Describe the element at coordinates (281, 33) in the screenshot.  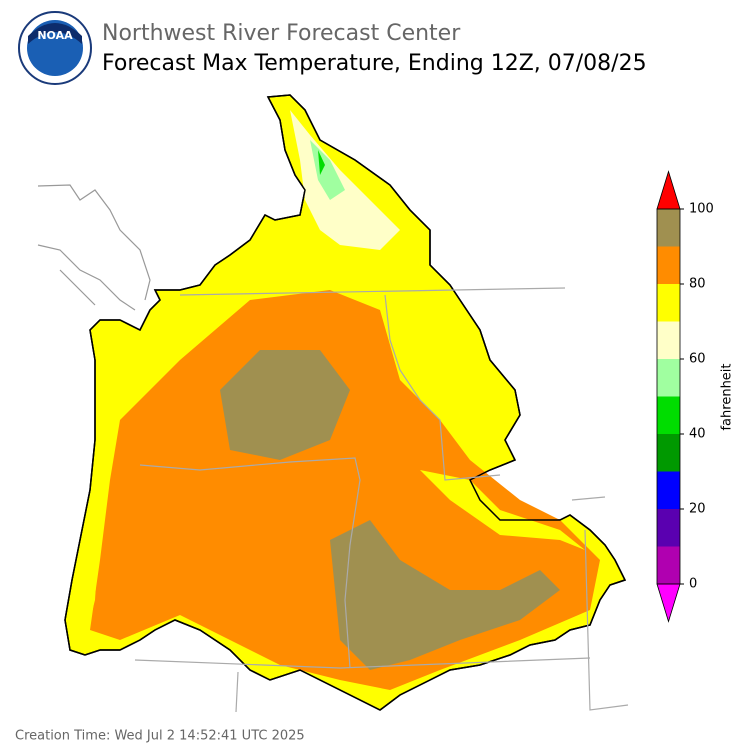
I see `agency-title: Northwest River Forecast Center` at that location.